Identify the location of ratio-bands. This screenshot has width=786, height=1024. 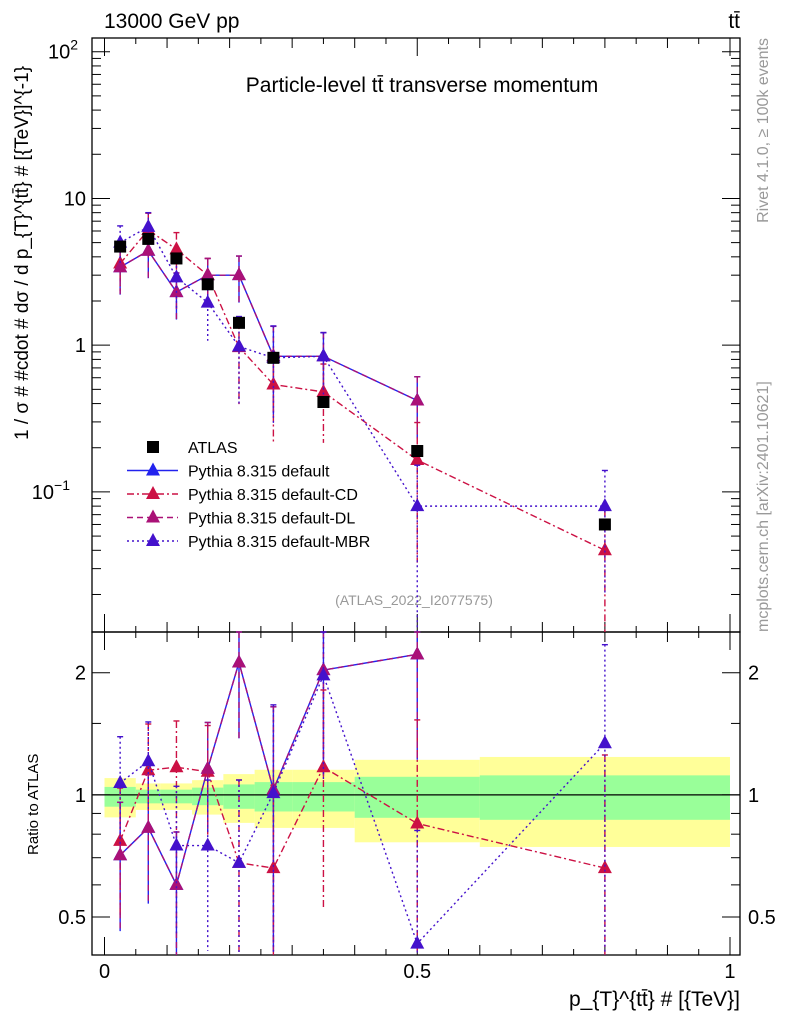
(416, 801).